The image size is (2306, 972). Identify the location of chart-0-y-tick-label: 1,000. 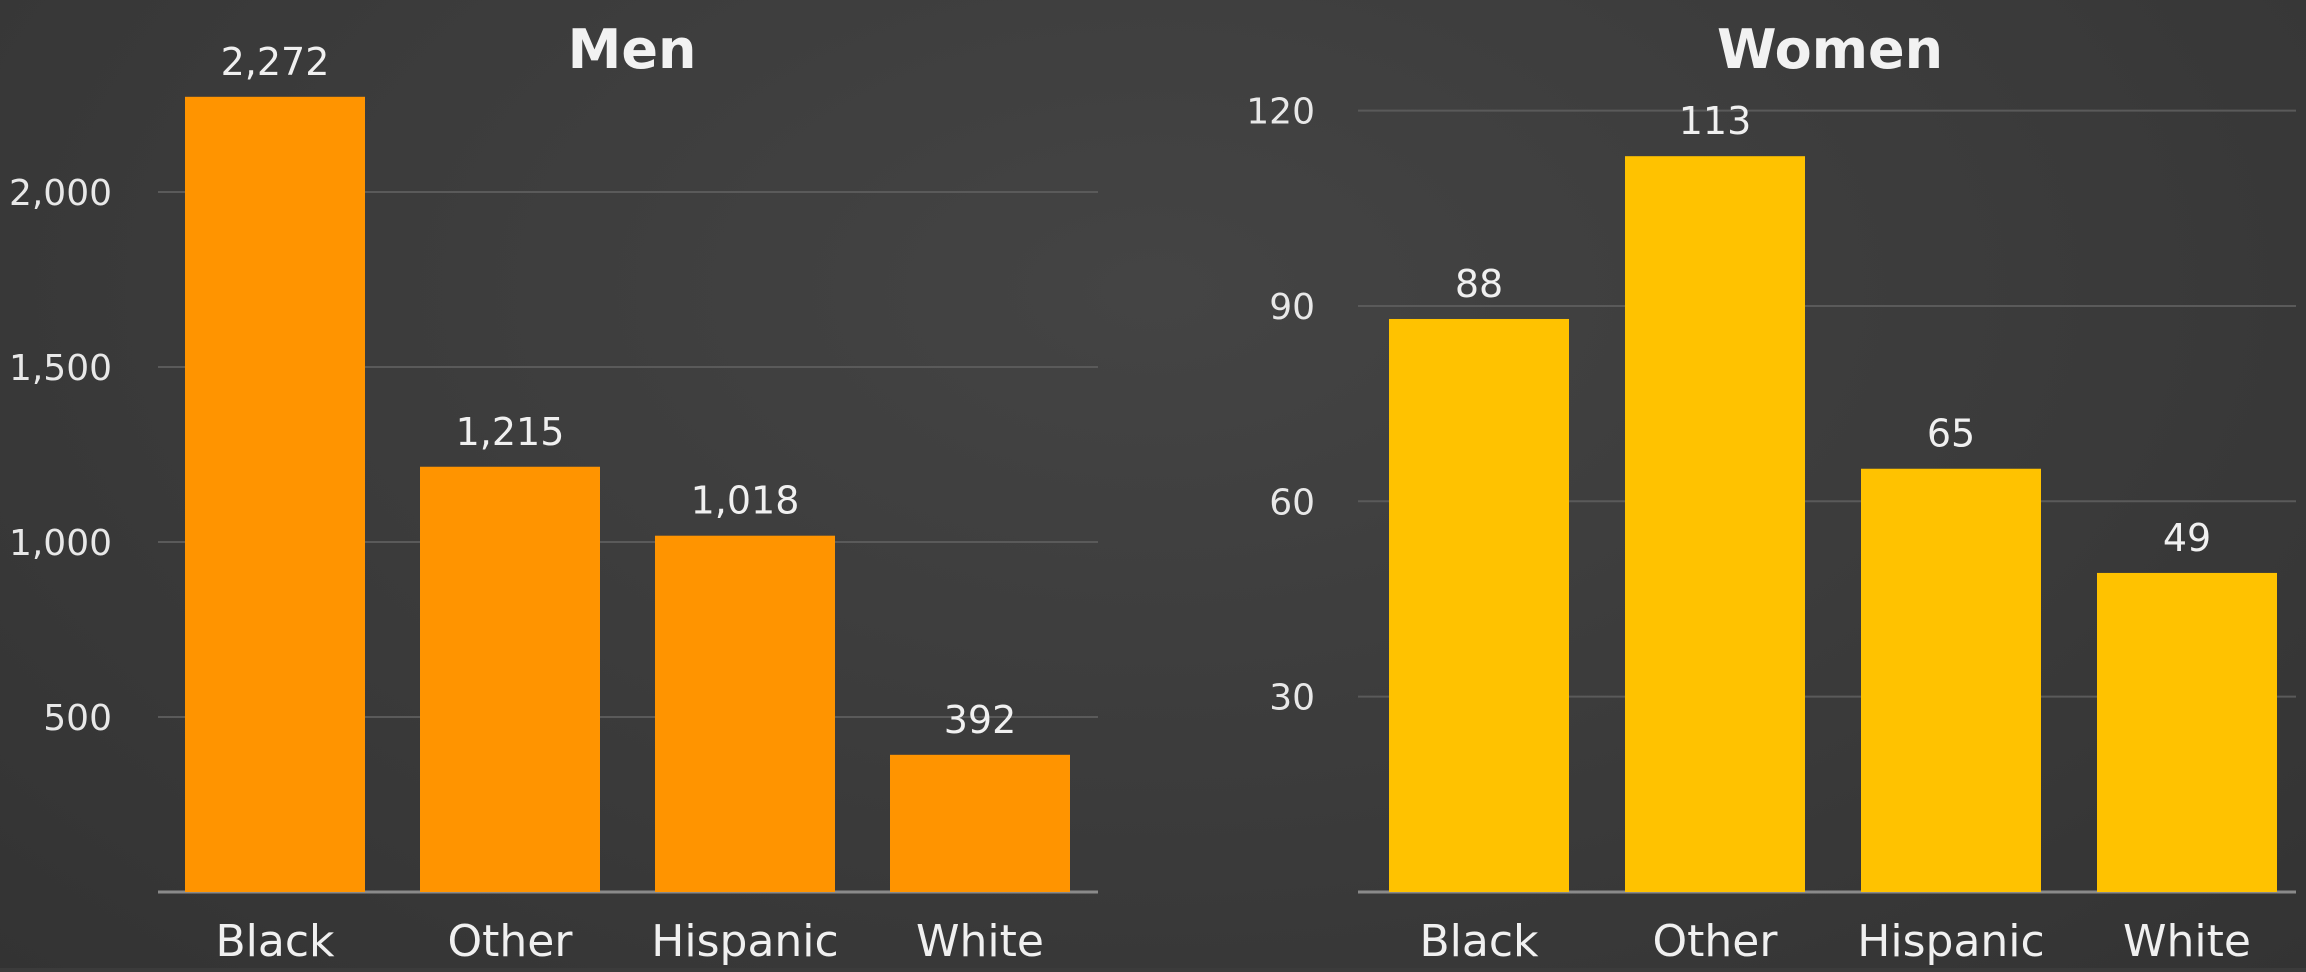
(60, 543).